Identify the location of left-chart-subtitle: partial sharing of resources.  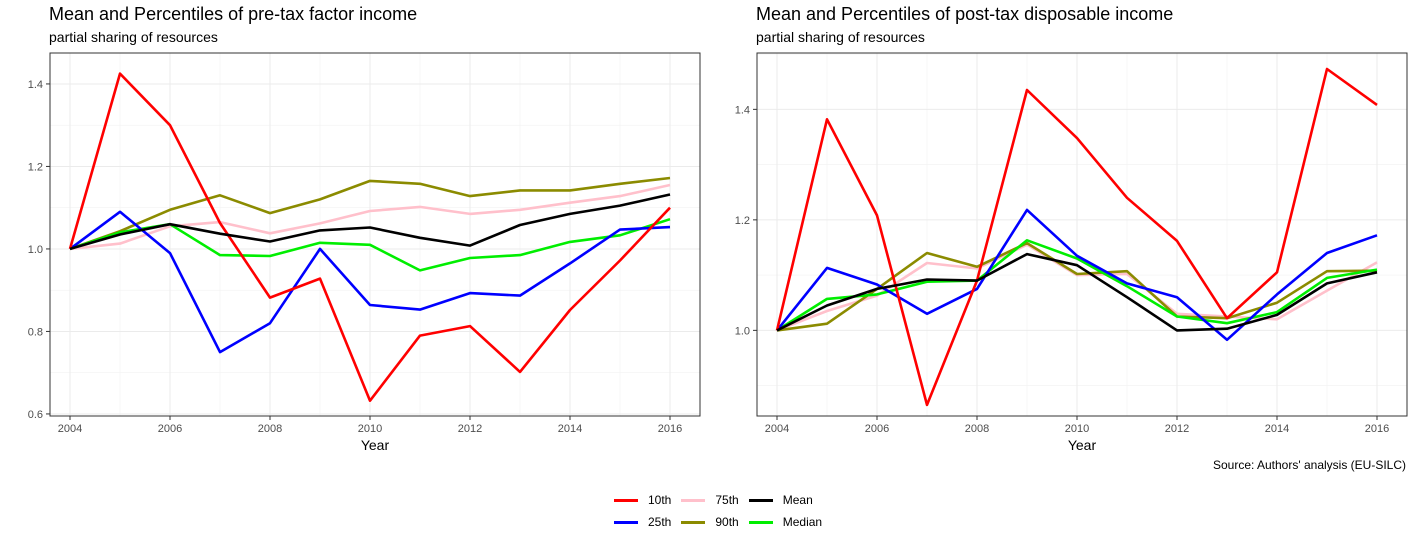
(133, 37).